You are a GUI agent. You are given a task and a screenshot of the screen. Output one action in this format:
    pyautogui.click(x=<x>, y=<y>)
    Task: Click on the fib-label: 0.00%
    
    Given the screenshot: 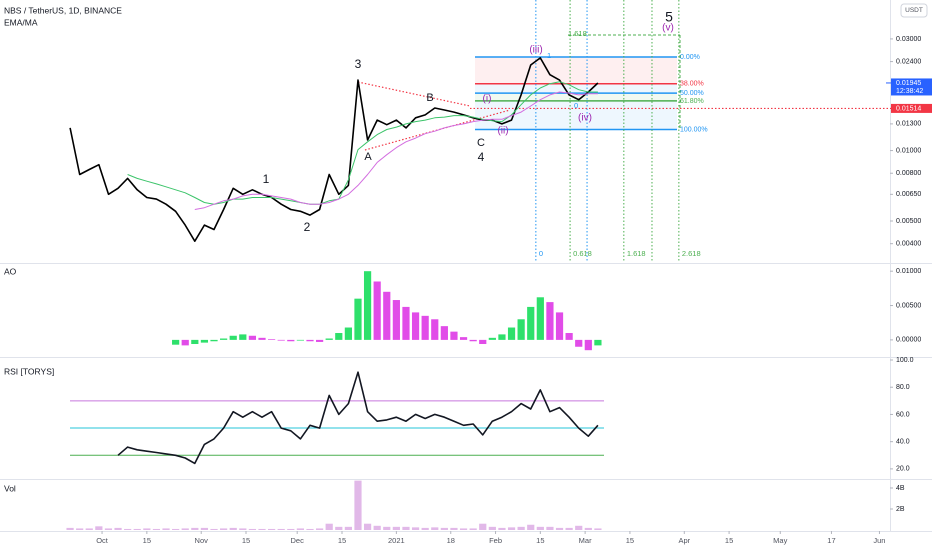 What is the action you would take?
    pyautogui.click(x=690, y=57)
    